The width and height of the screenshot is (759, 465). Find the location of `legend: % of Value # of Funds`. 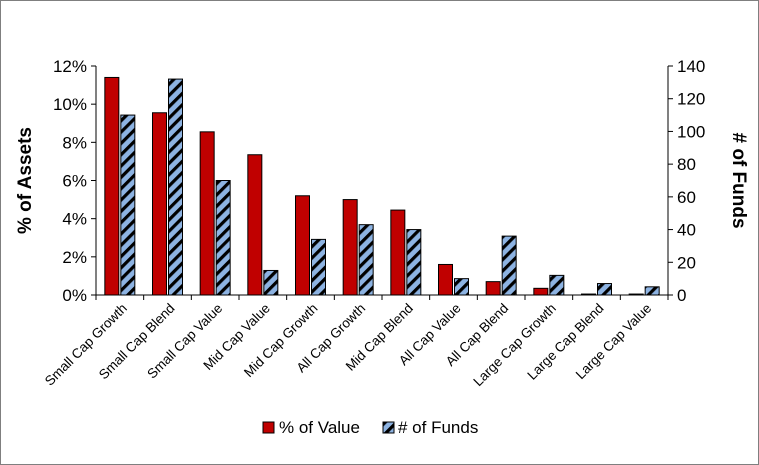

legend: % of Value # of Funds is located at coordinates (370, 427).